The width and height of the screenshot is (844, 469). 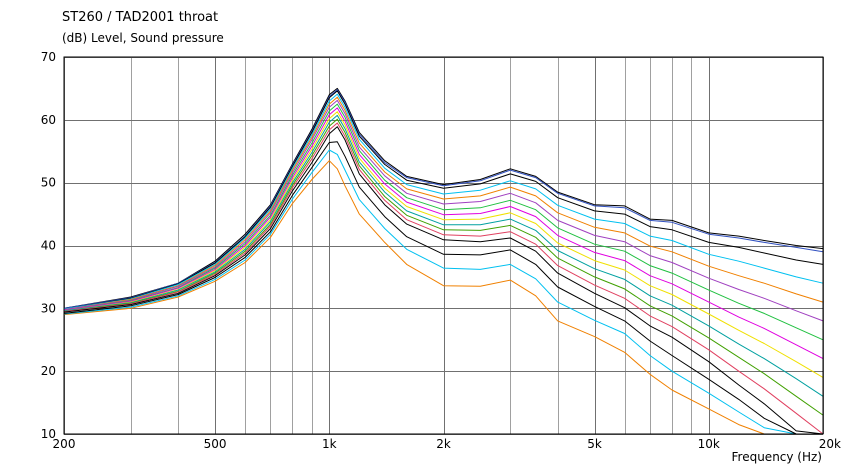 I want to click on x-tick-label: 5k, so click(x=594, y=444).